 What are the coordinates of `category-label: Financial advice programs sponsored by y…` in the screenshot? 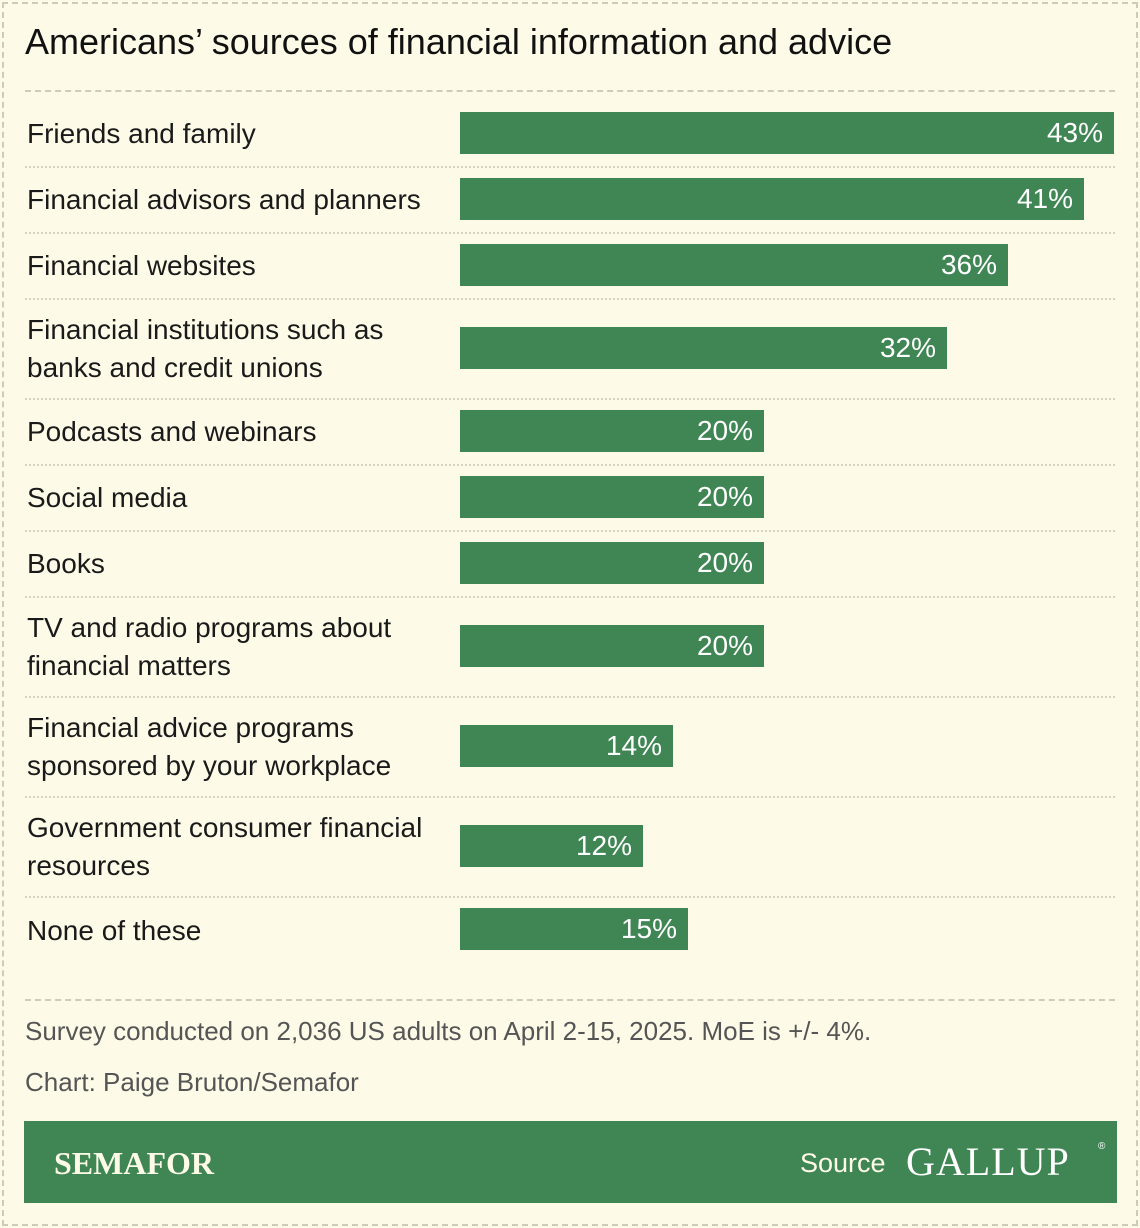 It's located at (209, 746).